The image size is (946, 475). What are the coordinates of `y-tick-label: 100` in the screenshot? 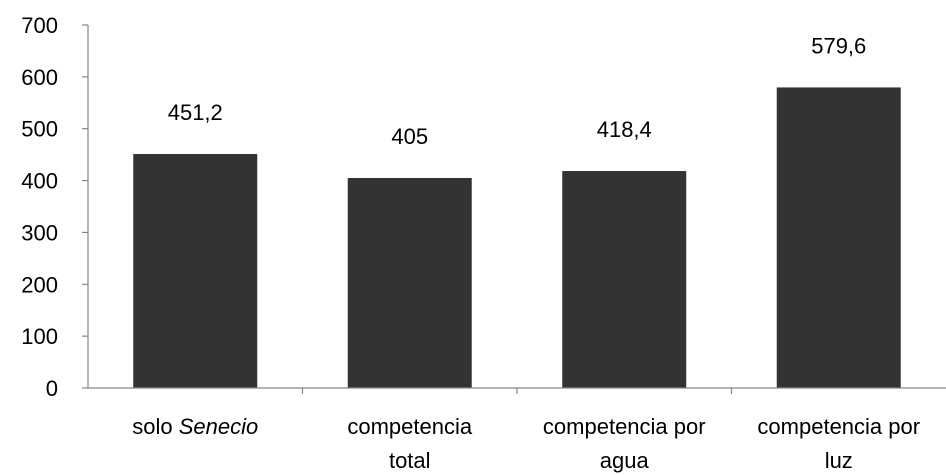 It's located at (39, 336).